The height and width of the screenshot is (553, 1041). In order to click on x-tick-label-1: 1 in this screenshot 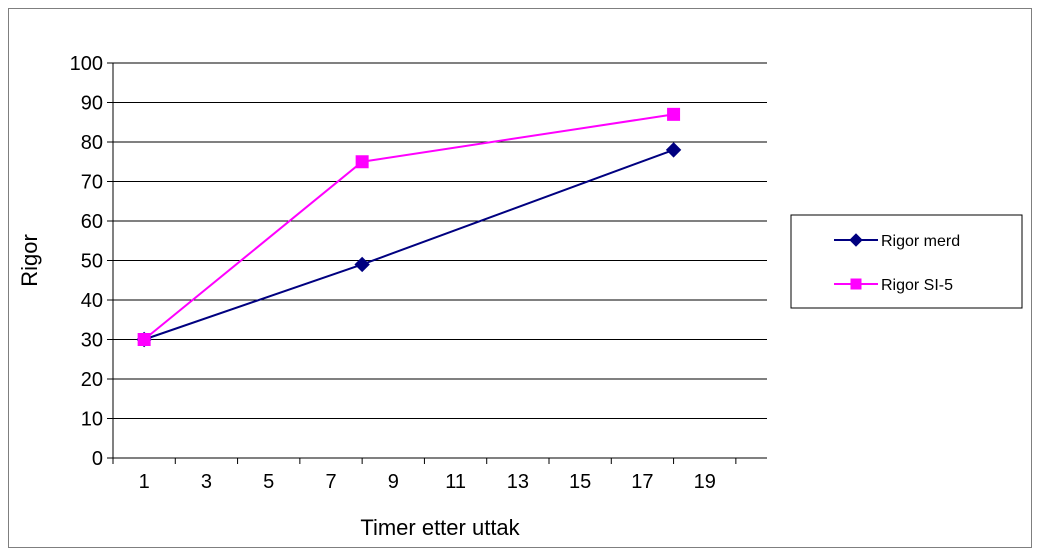, I will do `click(144, 482)`.